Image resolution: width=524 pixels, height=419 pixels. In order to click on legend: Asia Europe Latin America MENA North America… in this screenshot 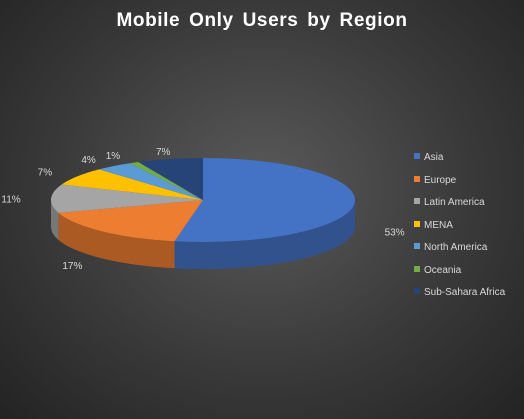, I will do `click(469, 231)`.